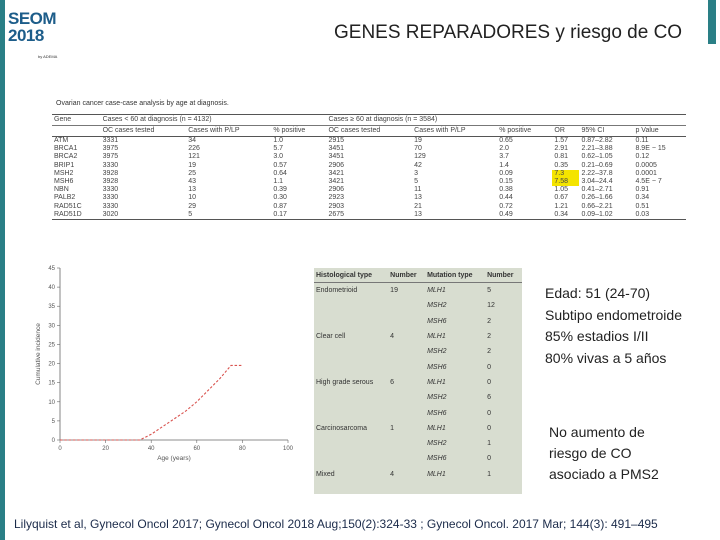 This screenshot has height=540, width=720. Describe the element at coordinates (192, 173) in the screenshot. I see `value-cell: 25` at that location.